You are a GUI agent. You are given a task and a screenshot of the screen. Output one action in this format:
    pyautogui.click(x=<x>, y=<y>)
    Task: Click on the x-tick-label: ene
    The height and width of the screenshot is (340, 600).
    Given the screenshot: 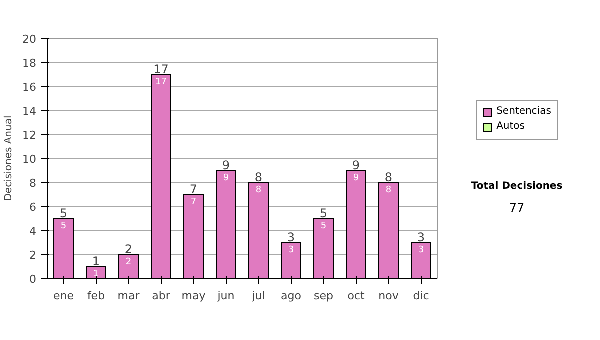 What is the action you would take?
    pyautogui.click(x=63, y=296)
    